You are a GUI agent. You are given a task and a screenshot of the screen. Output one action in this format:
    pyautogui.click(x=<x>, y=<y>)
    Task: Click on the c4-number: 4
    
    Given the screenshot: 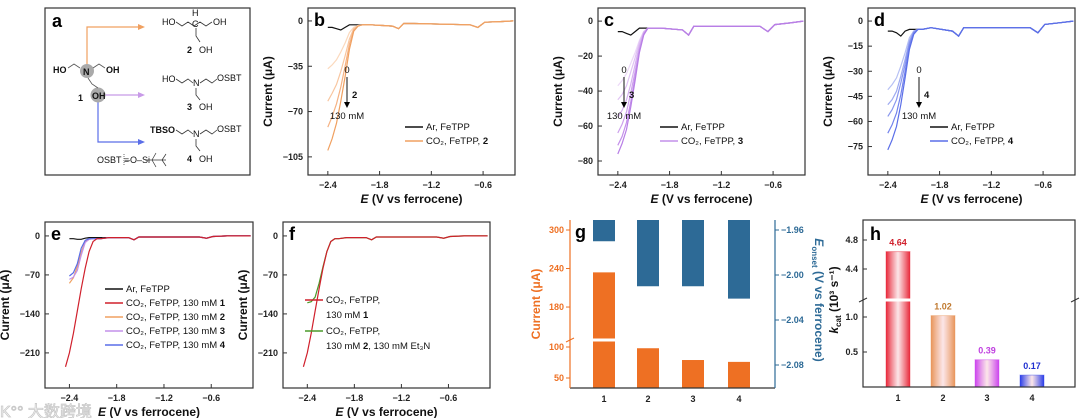 What is the action you would take?
    pyautogui.click(x=189, y=159)
    